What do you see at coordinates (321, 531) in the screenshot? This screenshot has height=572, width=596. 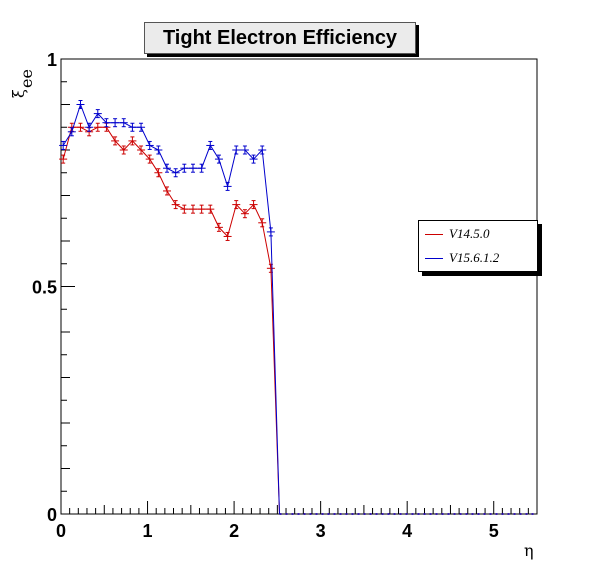 I see `x-tick-label: 3` at bounding box center [321, 531].